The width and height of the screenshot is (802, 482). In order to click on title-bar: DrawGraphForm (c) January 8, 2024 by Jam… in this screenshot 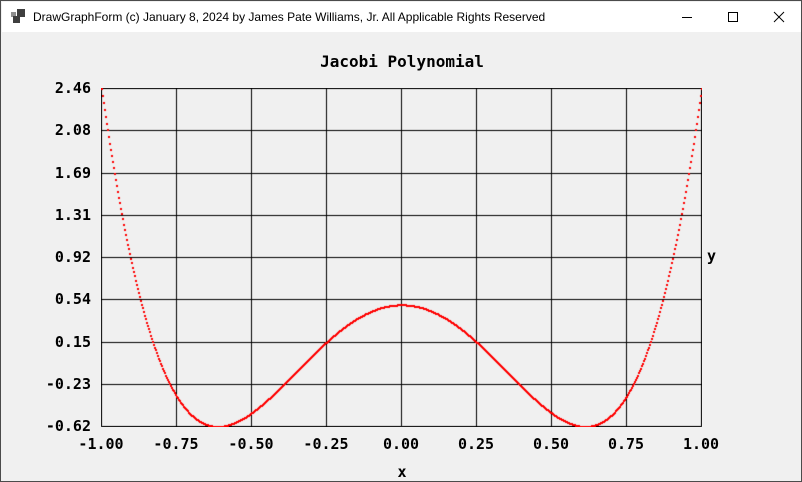, I will do `click(401, 17)`.